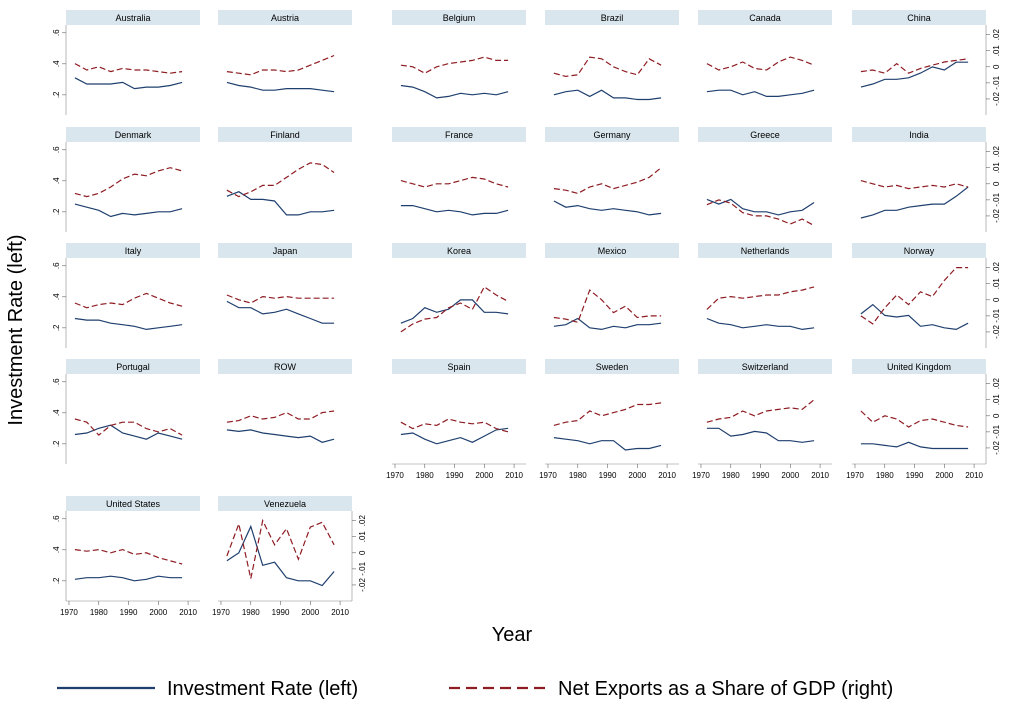 Image resolution: width=1024 pixels, height=708 pixels. Describe the element at coordinates (459, 251) in the screenshot. I see `panel-title: Korea` at that location.